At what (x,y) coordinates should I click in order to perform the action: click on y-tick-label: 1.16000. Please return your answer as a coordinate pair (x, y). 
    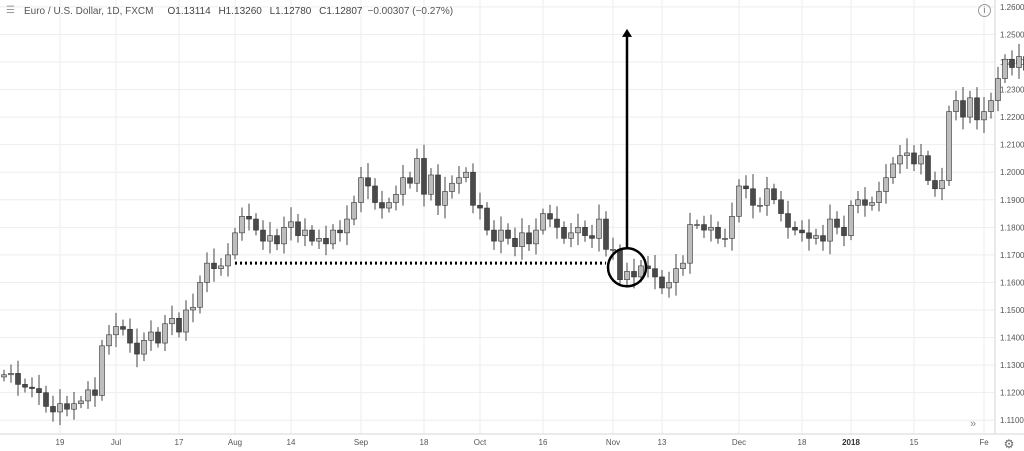
    Looking at the image, I should click on (1012, 282).